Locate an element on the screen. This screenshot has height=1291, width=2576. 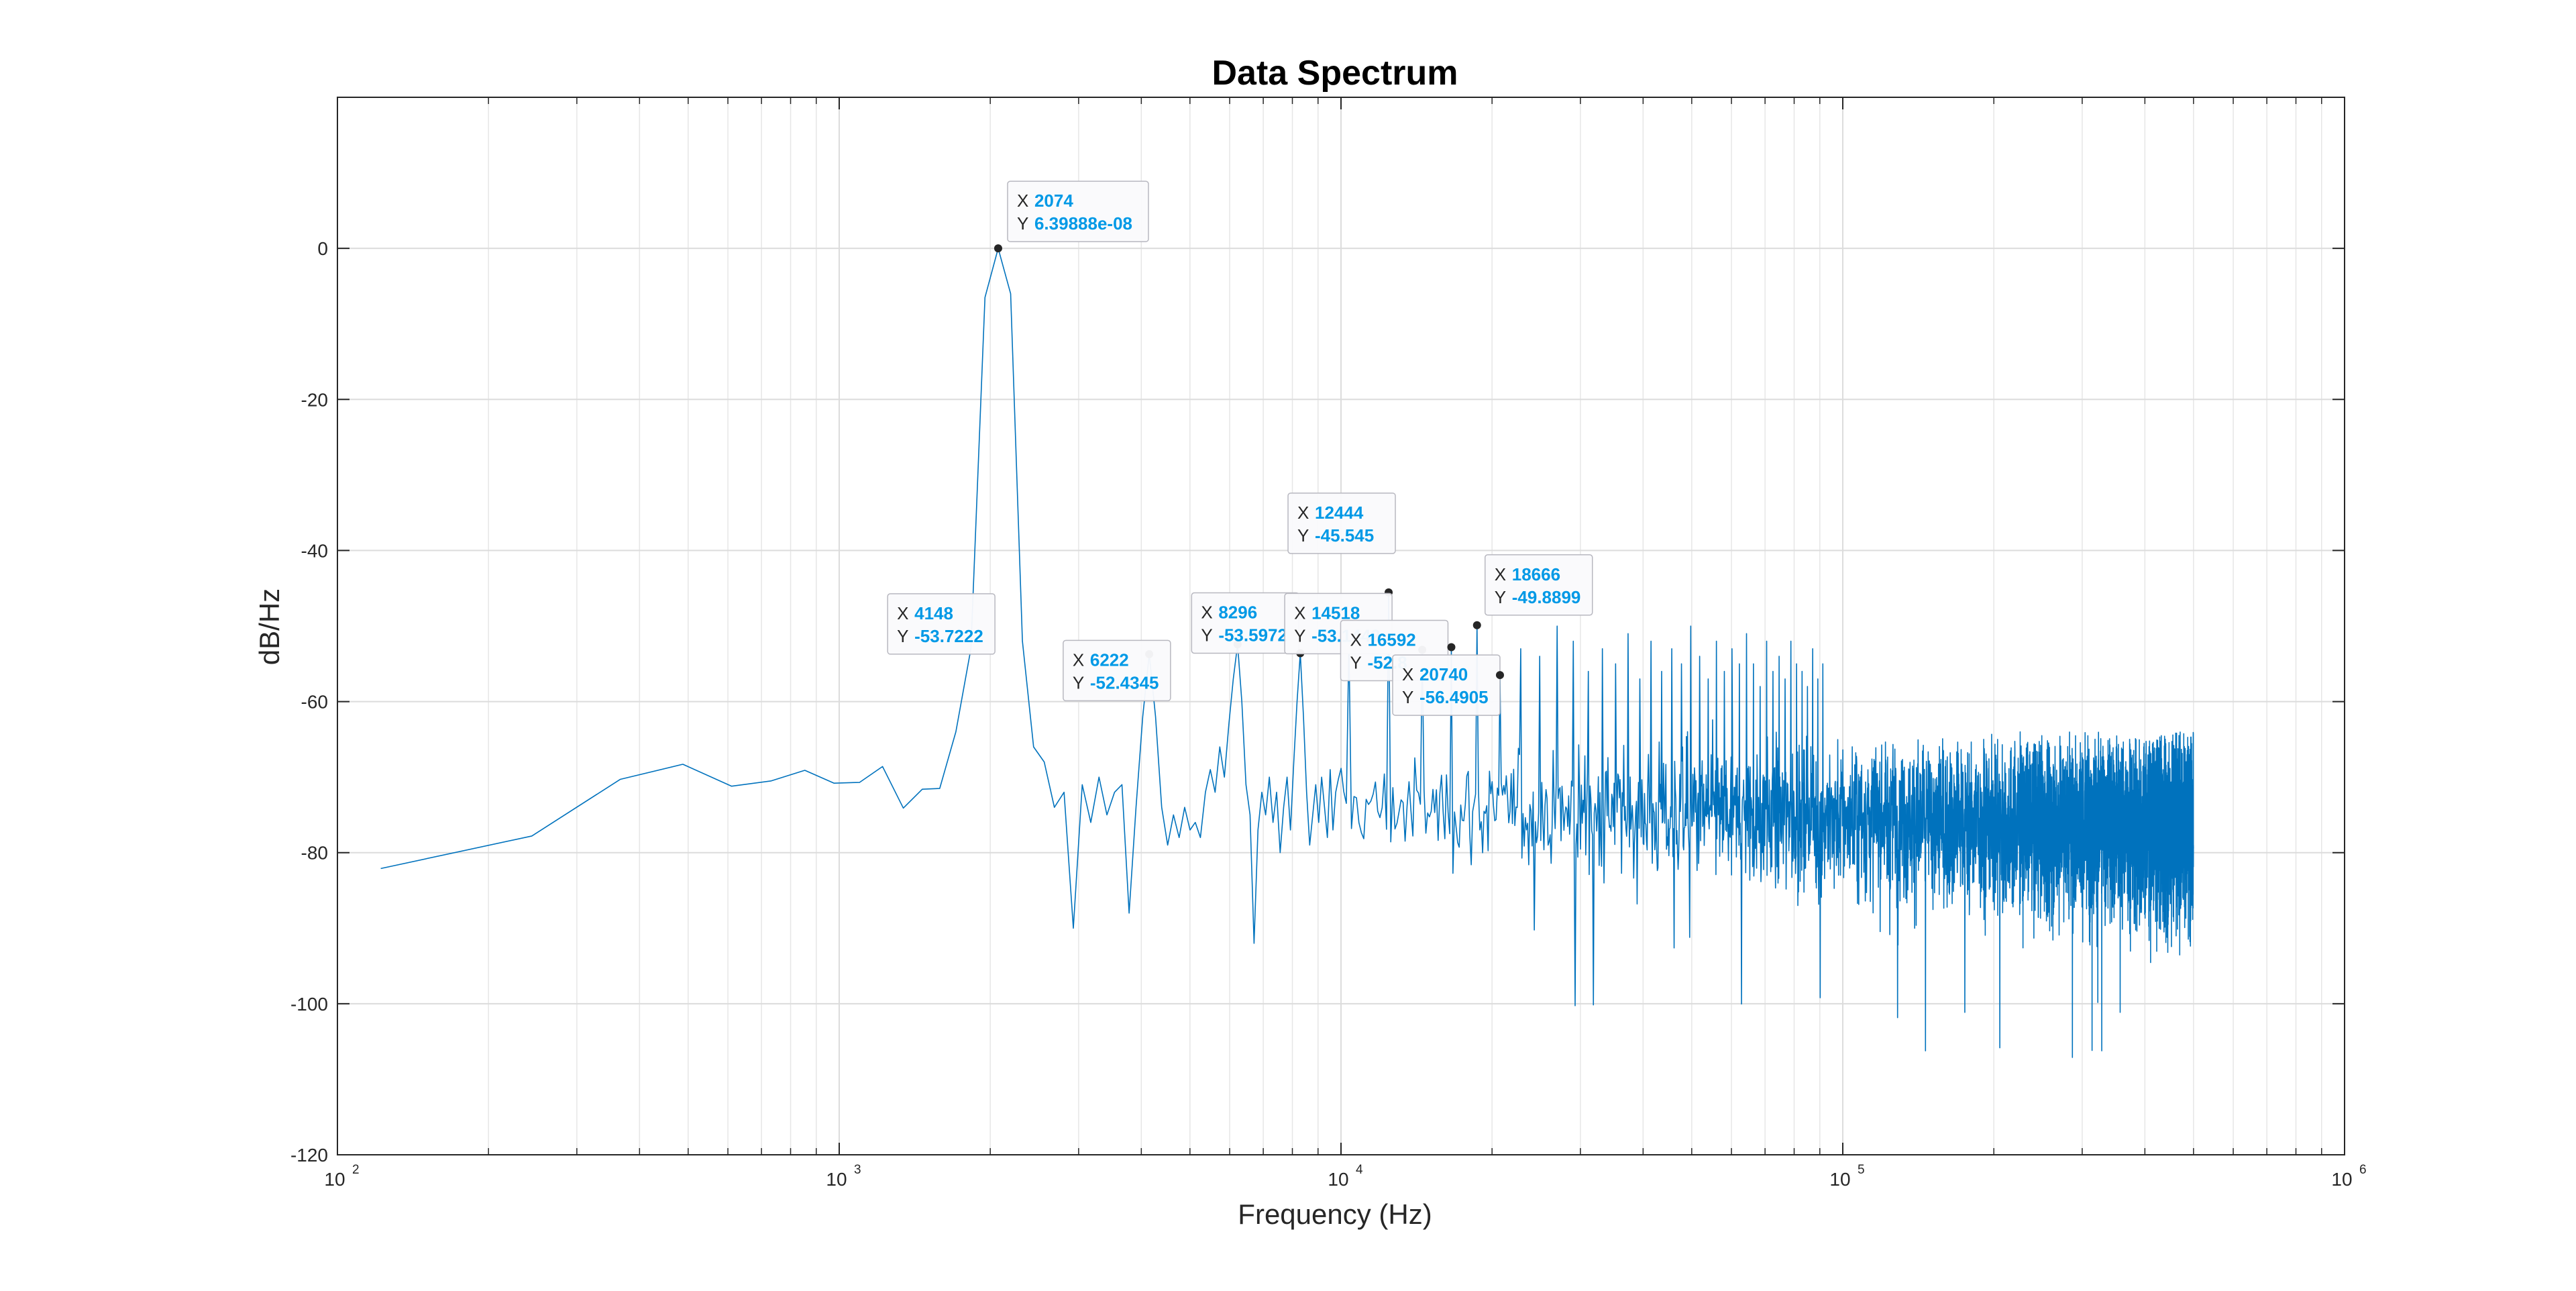
y-tick-label: -80 is located at coordinates (314, 853).